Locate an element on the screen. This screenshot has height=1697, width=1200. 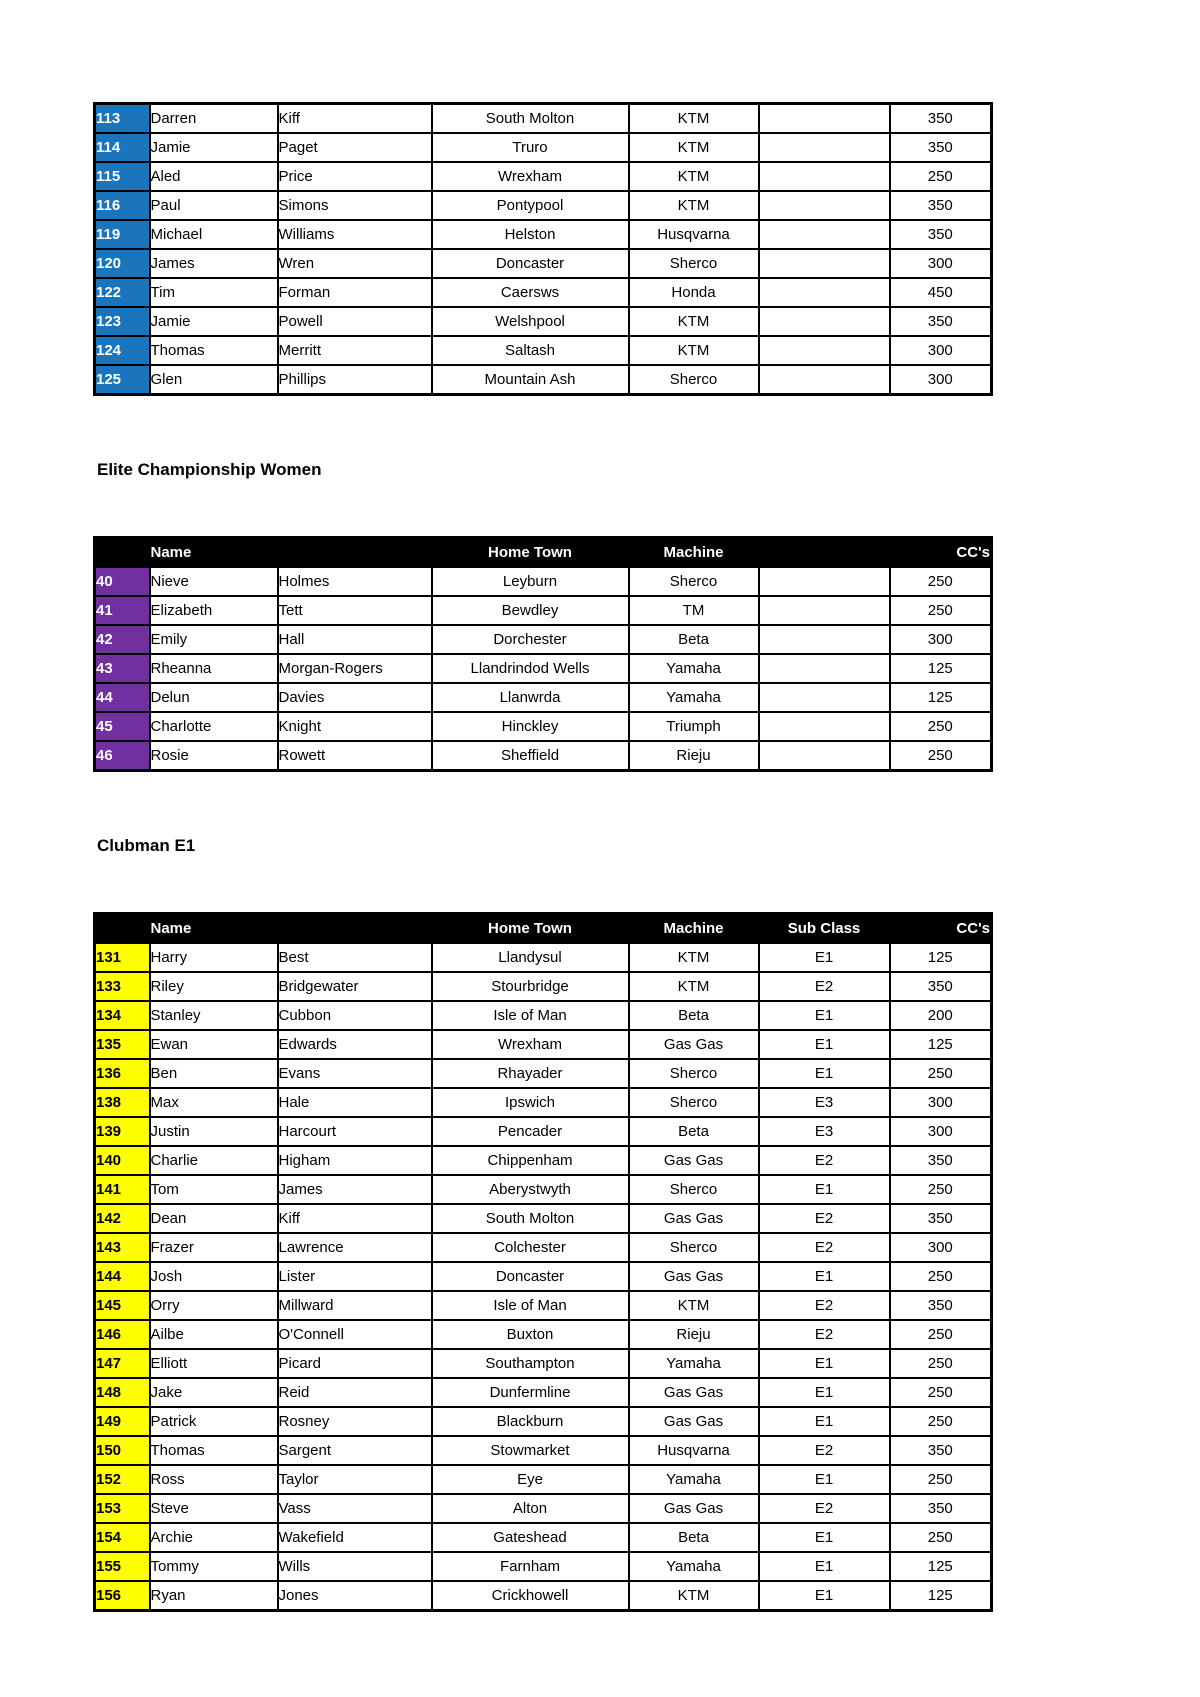
home-town-cell: Rhayader is located at coordinates (530, 1073).